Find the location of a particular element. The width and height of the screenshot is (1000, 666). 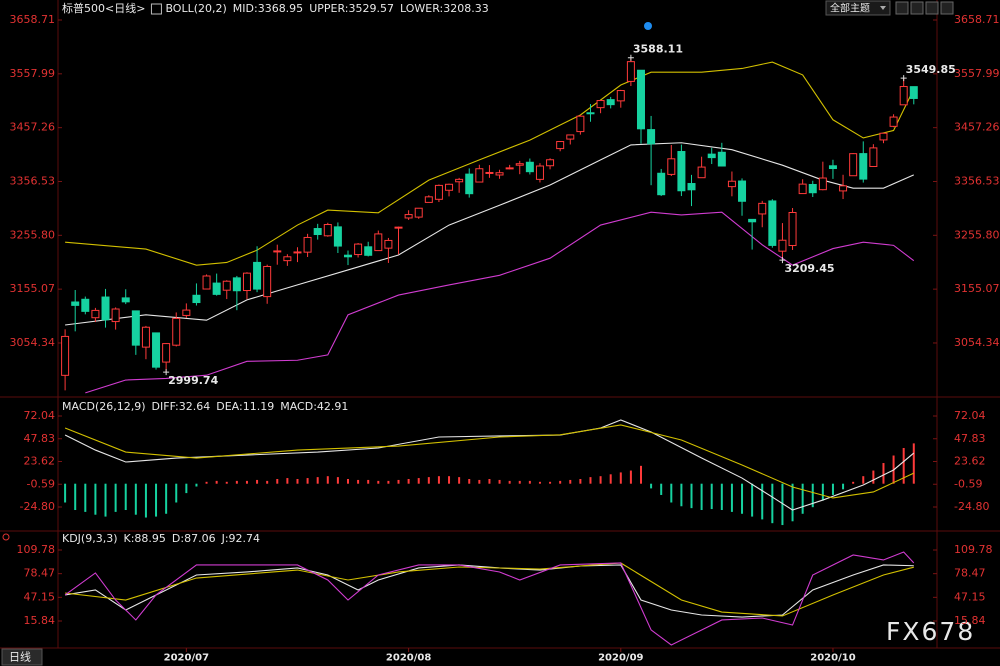

x-tick-label: 2020/09 is located at coordinates (620, 658).